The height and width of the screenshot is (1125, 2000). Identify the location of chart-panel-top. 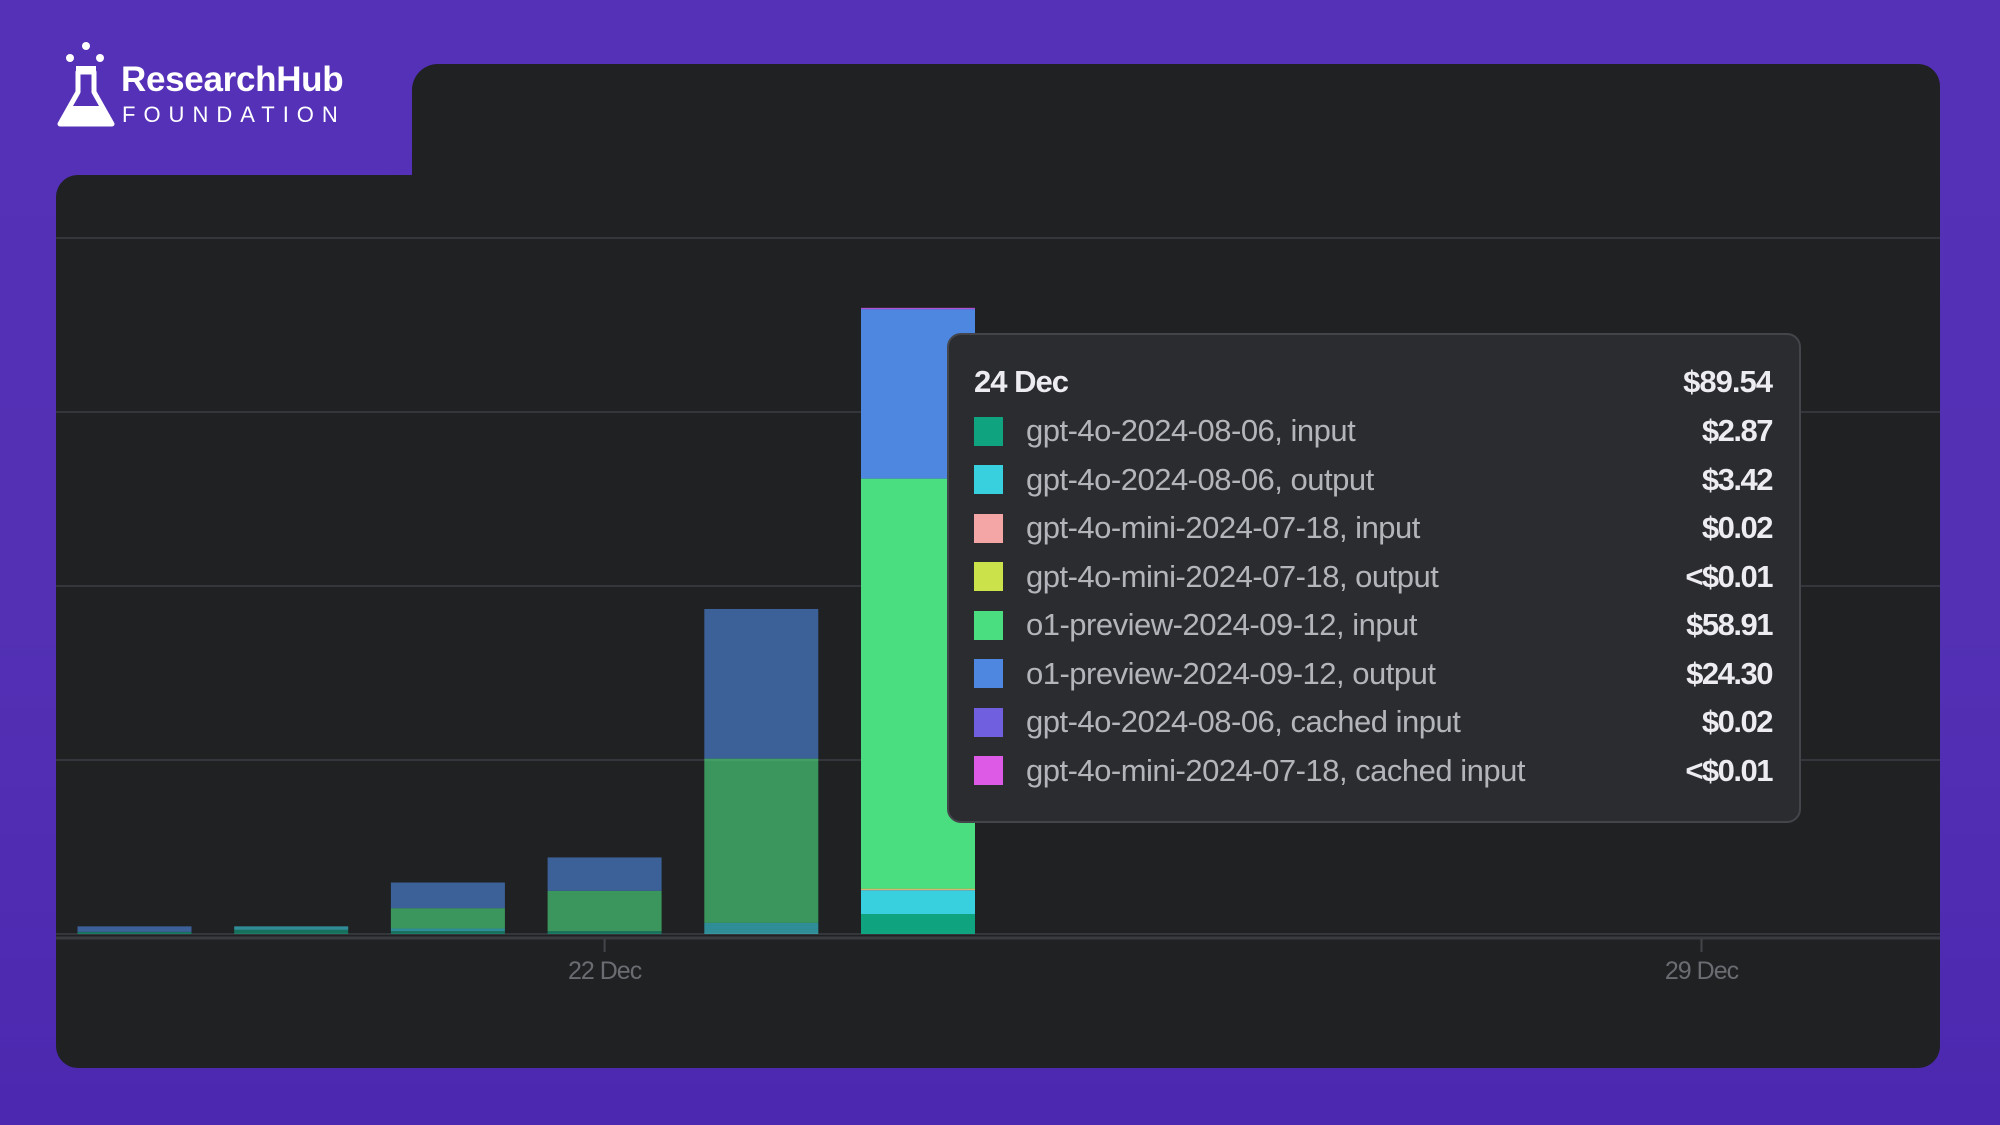
(1176, 129).